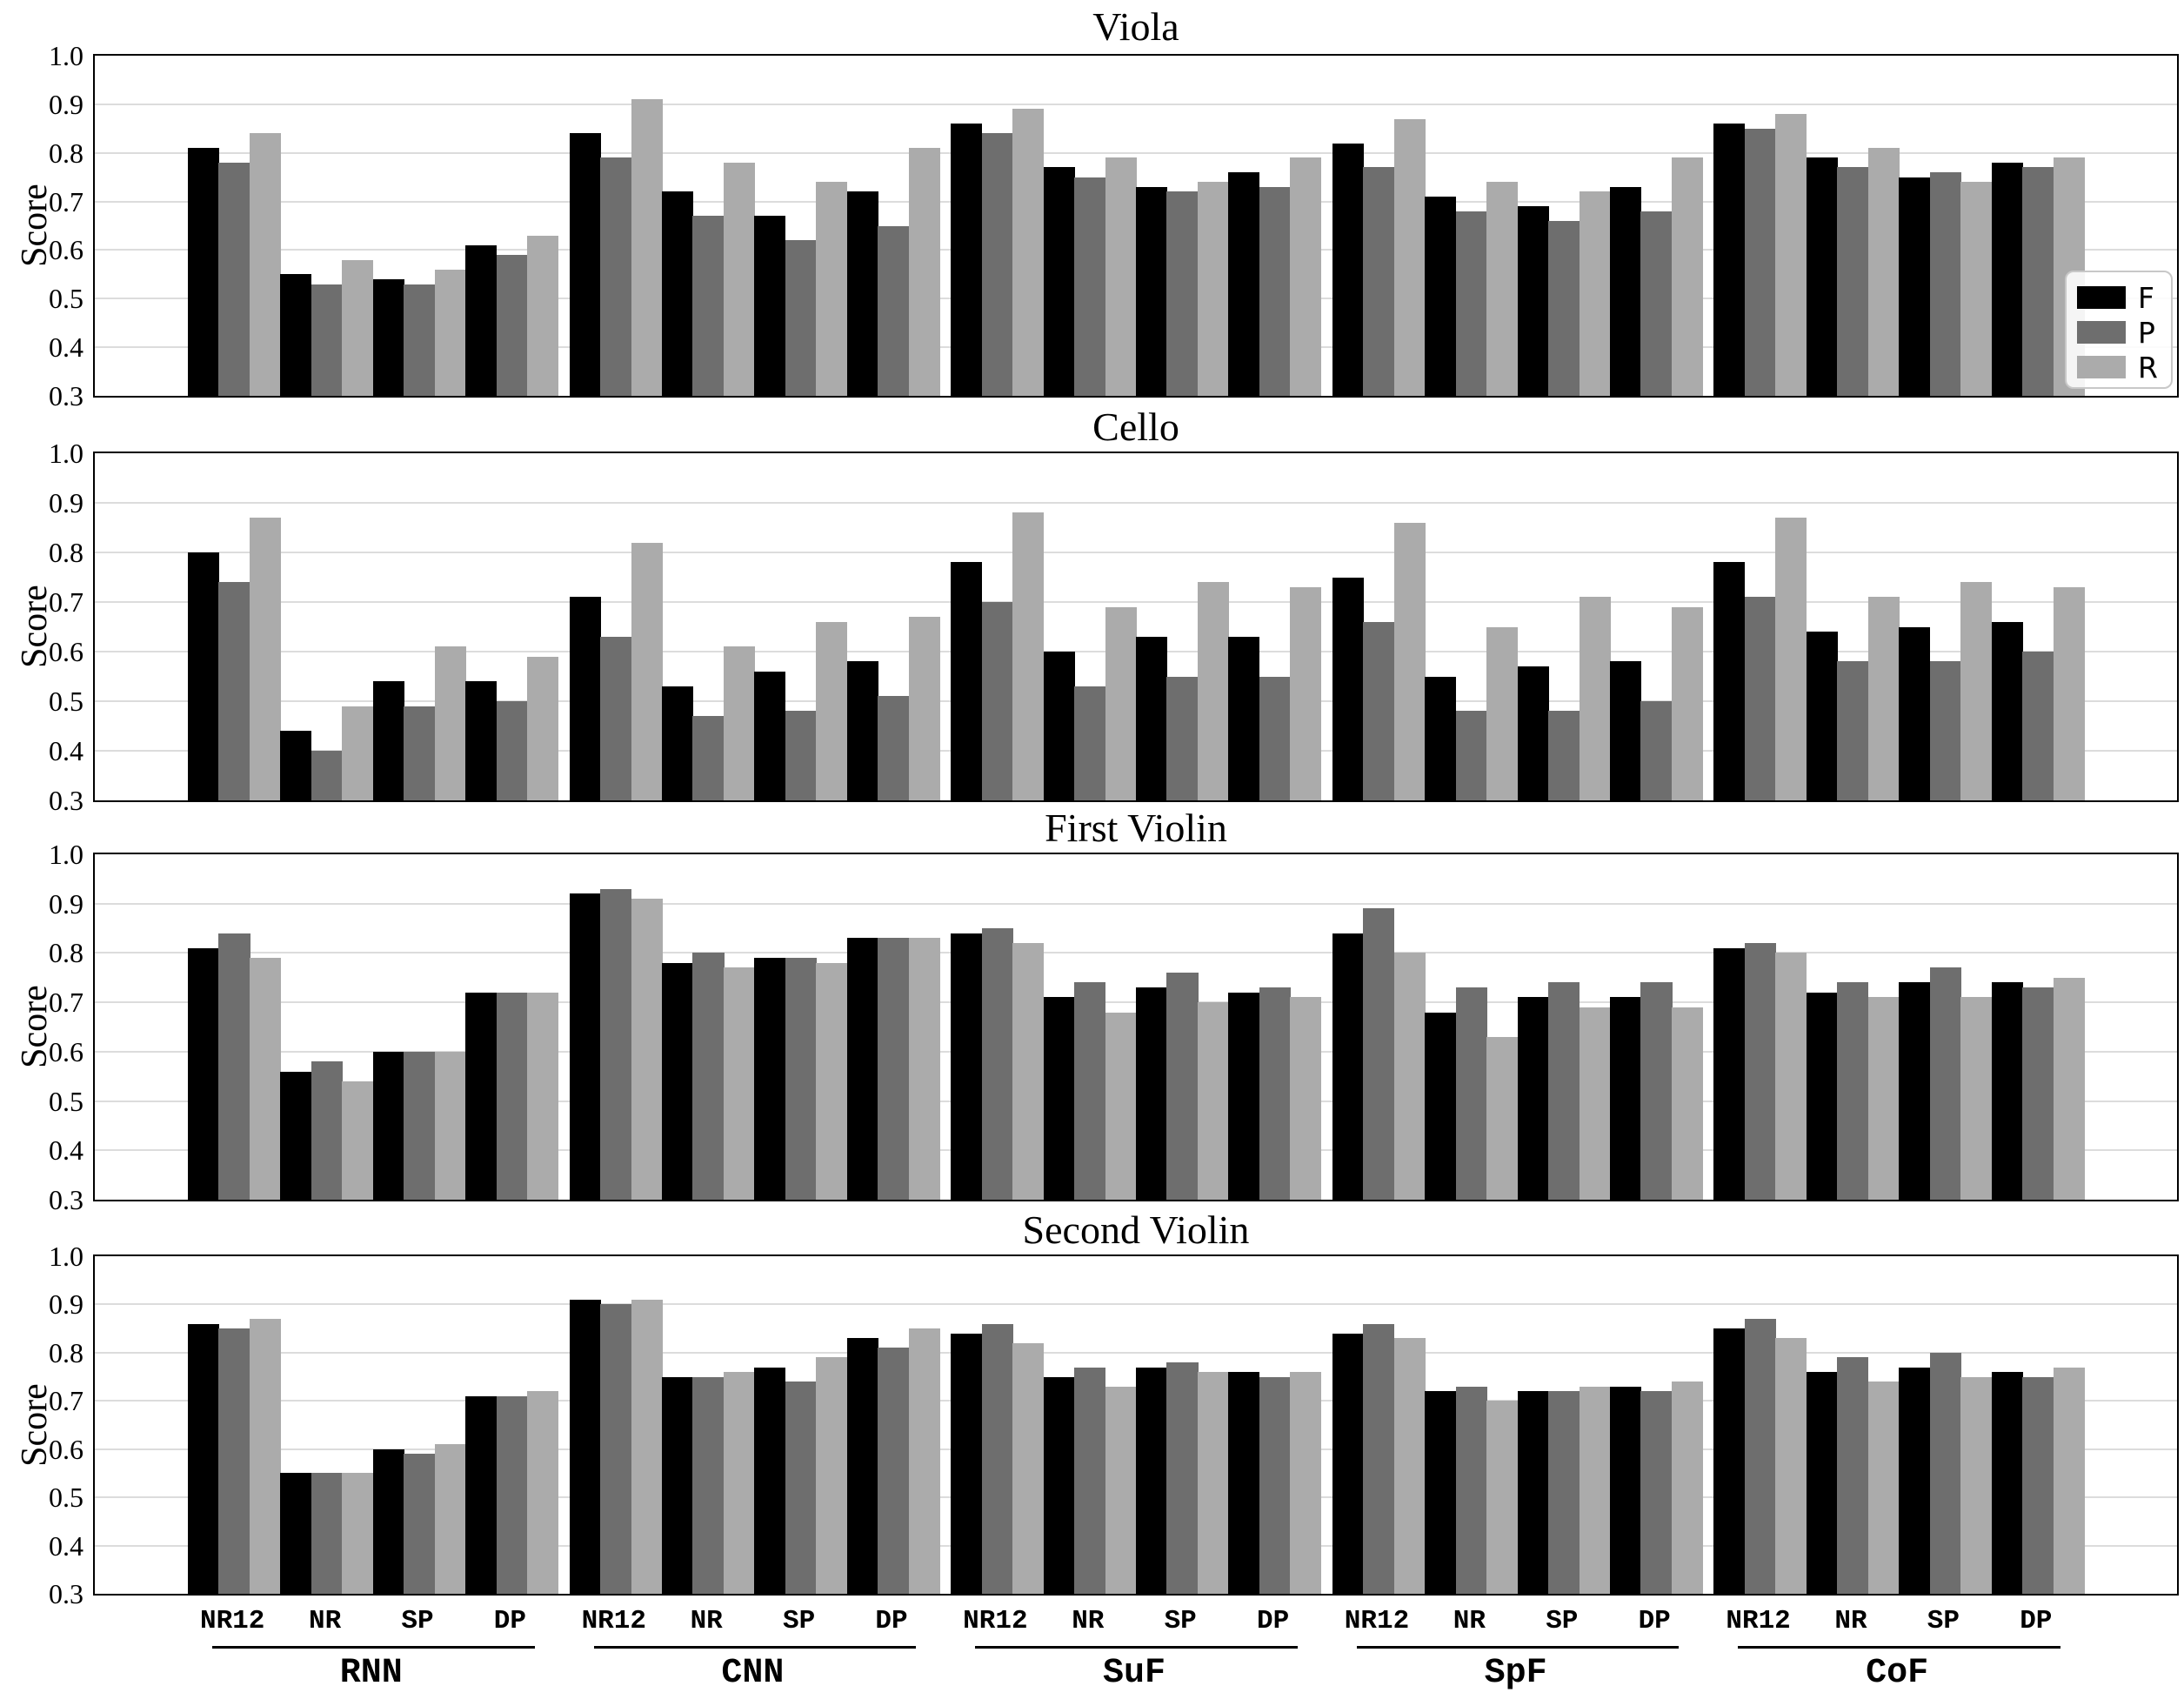 The width and height of the screenshot is (2184, 1706). I want to click on bar-CoF-NR-P, so click(1853, 281).